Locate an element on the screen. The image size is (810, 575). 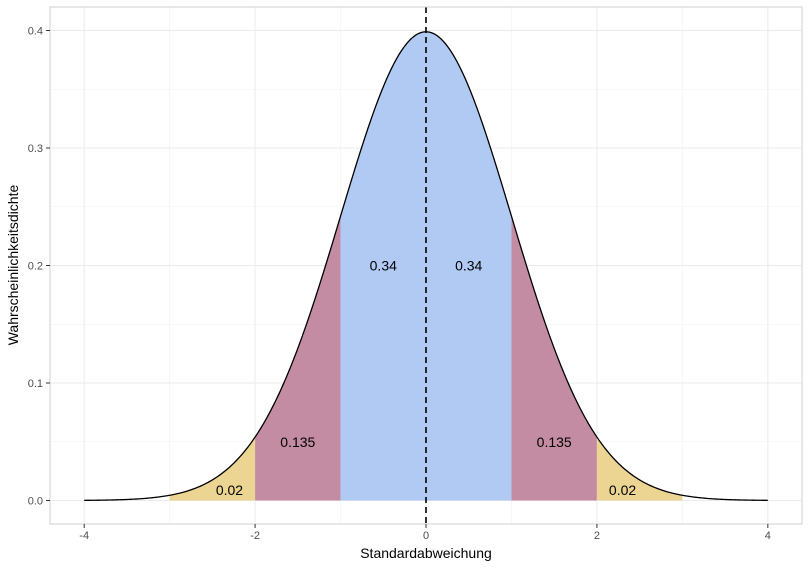
y-axis-label: Wahrscheinlichkeitsdichte is located at coordinates (13, 265).